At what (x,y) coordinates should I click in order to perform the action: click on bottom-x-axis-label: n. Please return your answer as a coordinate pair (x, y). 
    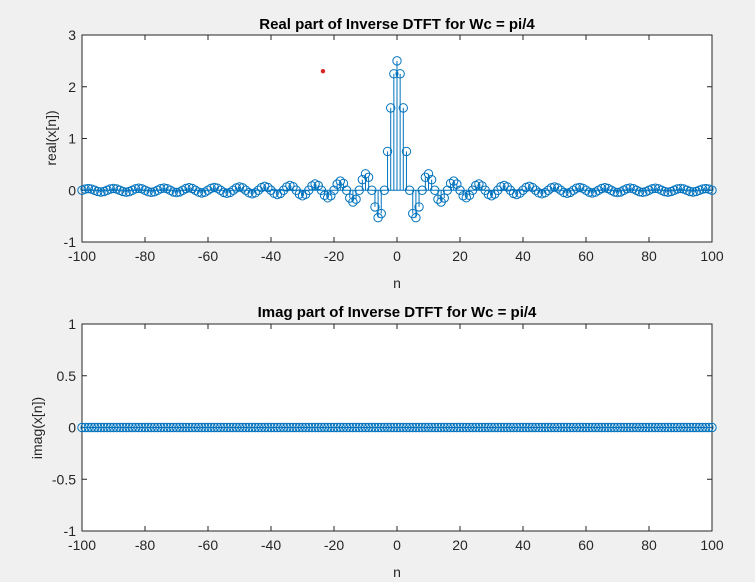
    Looking at the image, I should click on (397, 572).